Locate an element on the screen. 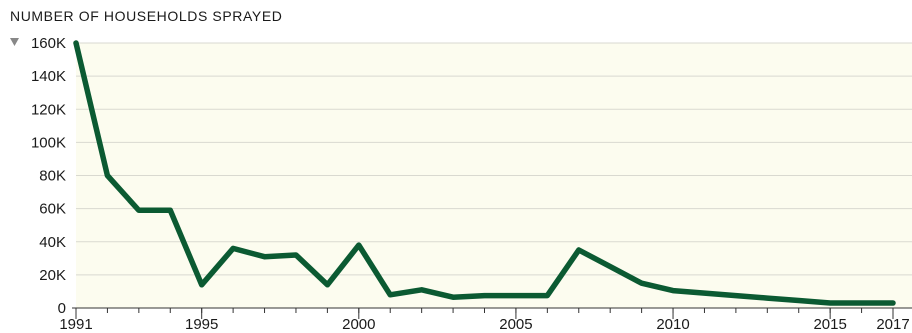 The image size is (912, 333). y-tick-label: 20K is located at coordinates (52, 275).